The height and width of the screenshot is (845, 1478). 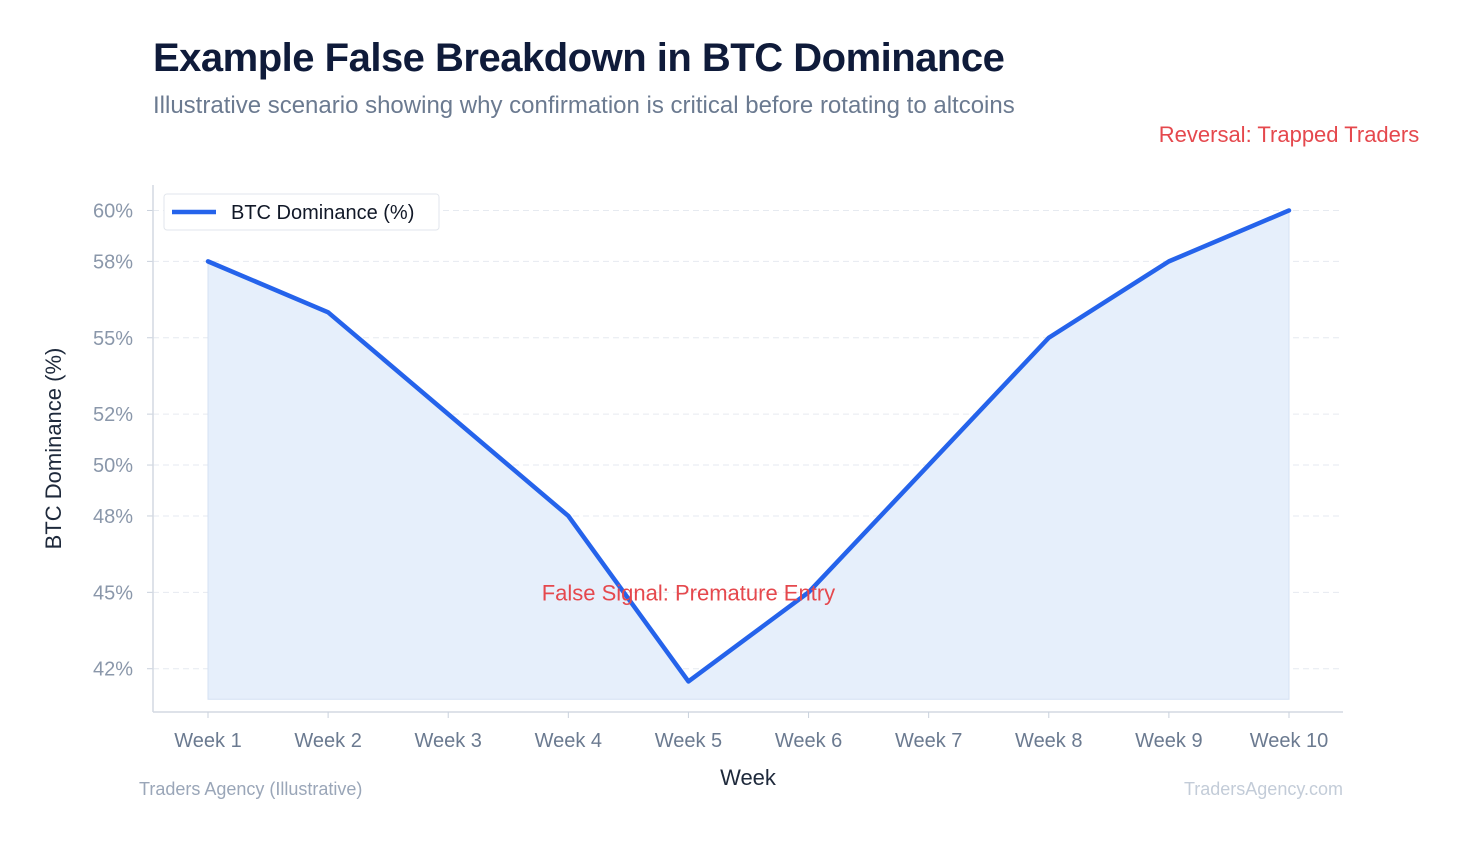 I want to click on annotation-label: Reversal: Trapped Traders, so click(x=1289, y=134).